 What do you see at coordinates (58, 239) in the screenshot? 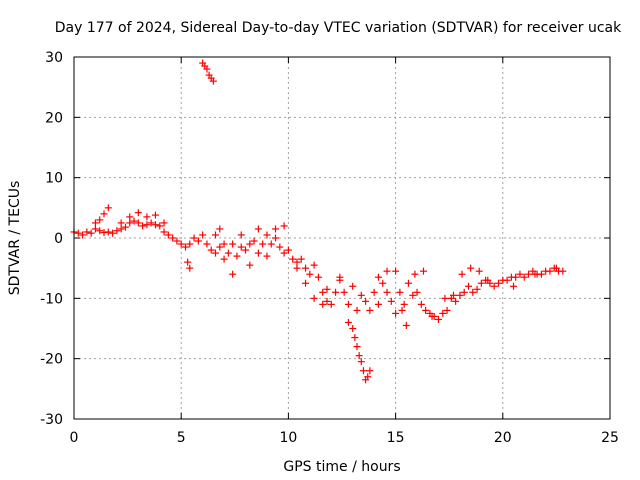
I see `y-tick-label: 0` at bounding box center [58, 239].